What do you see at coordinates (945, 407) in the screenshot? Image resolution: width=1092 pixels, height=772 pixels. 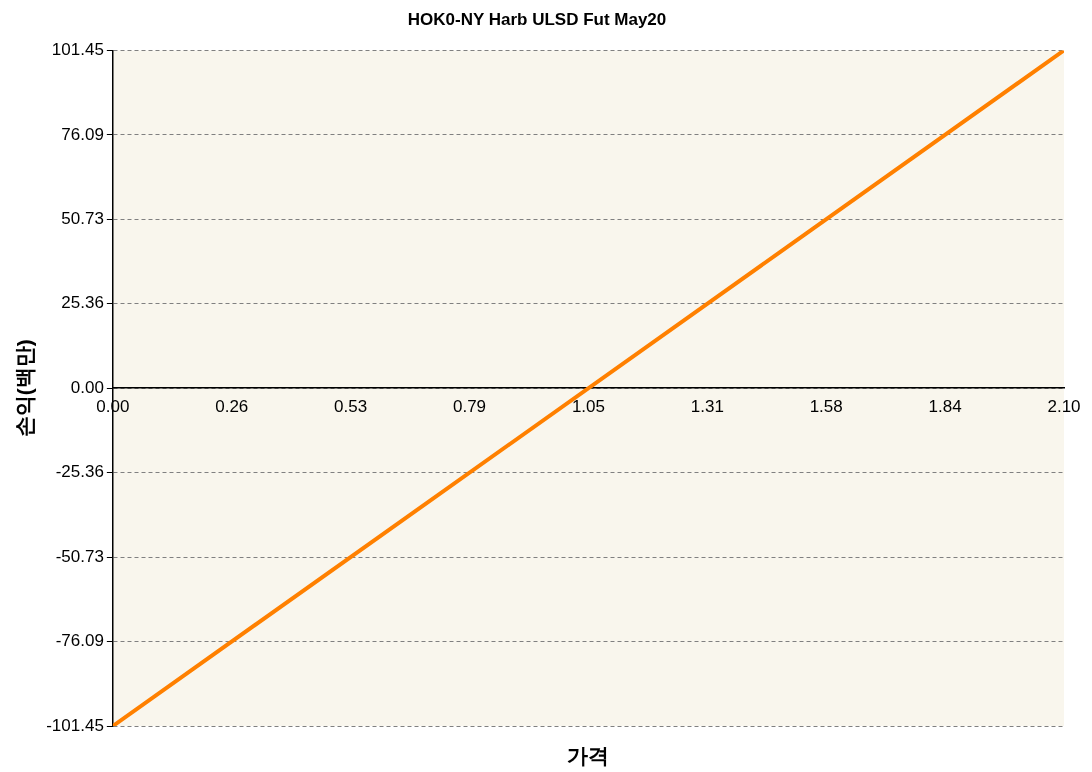 I see `x-tick-label: 1.84` at bounding box center [945, 407].